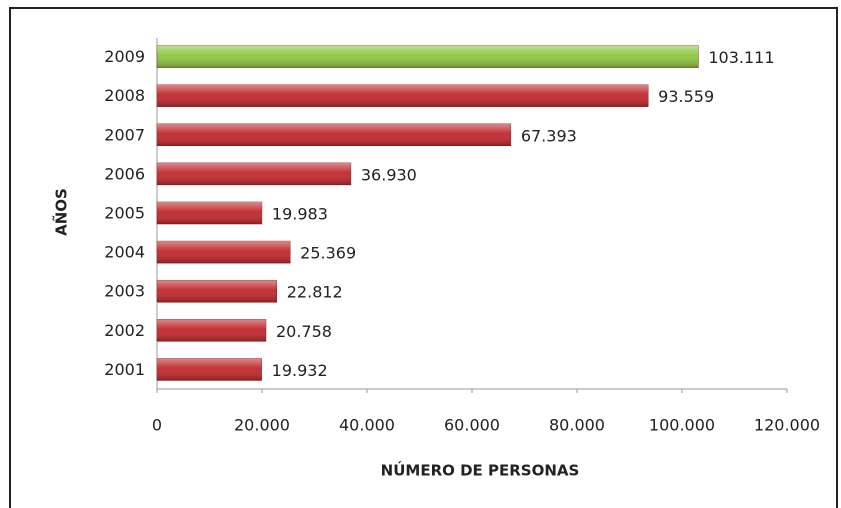 The height and width of the screenshot is (508, 841). Describe the element at coordinates (787, 425) in the screenshot. I see `x-tick-label: 120.000` at that location.